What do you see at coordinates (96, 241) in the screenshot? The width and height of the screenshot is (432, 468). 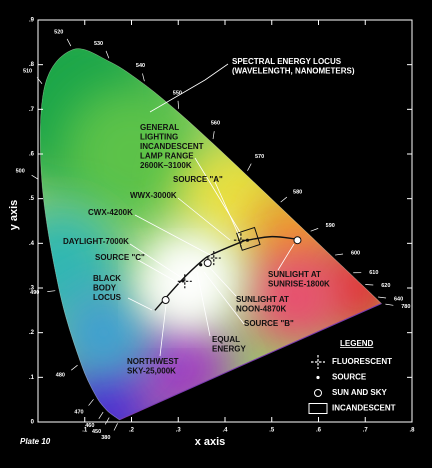 I see `annotation: DAYLIGHT-7000K` at bounding box center [96, 241].